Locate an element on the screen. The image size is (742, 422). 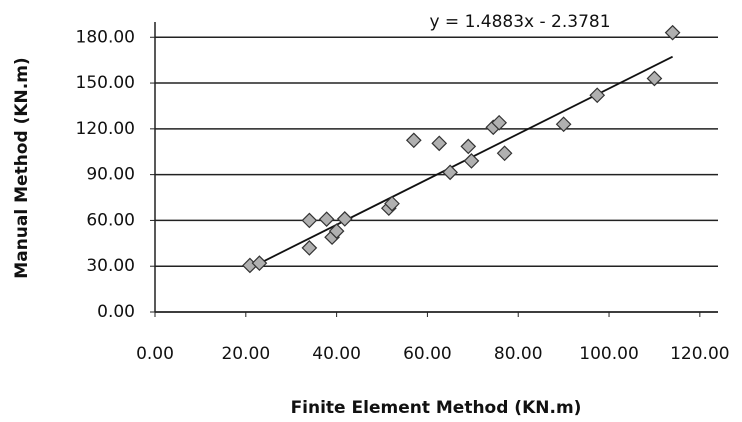
y-tick-label: 0.00 is located at coordinates (116, 312).